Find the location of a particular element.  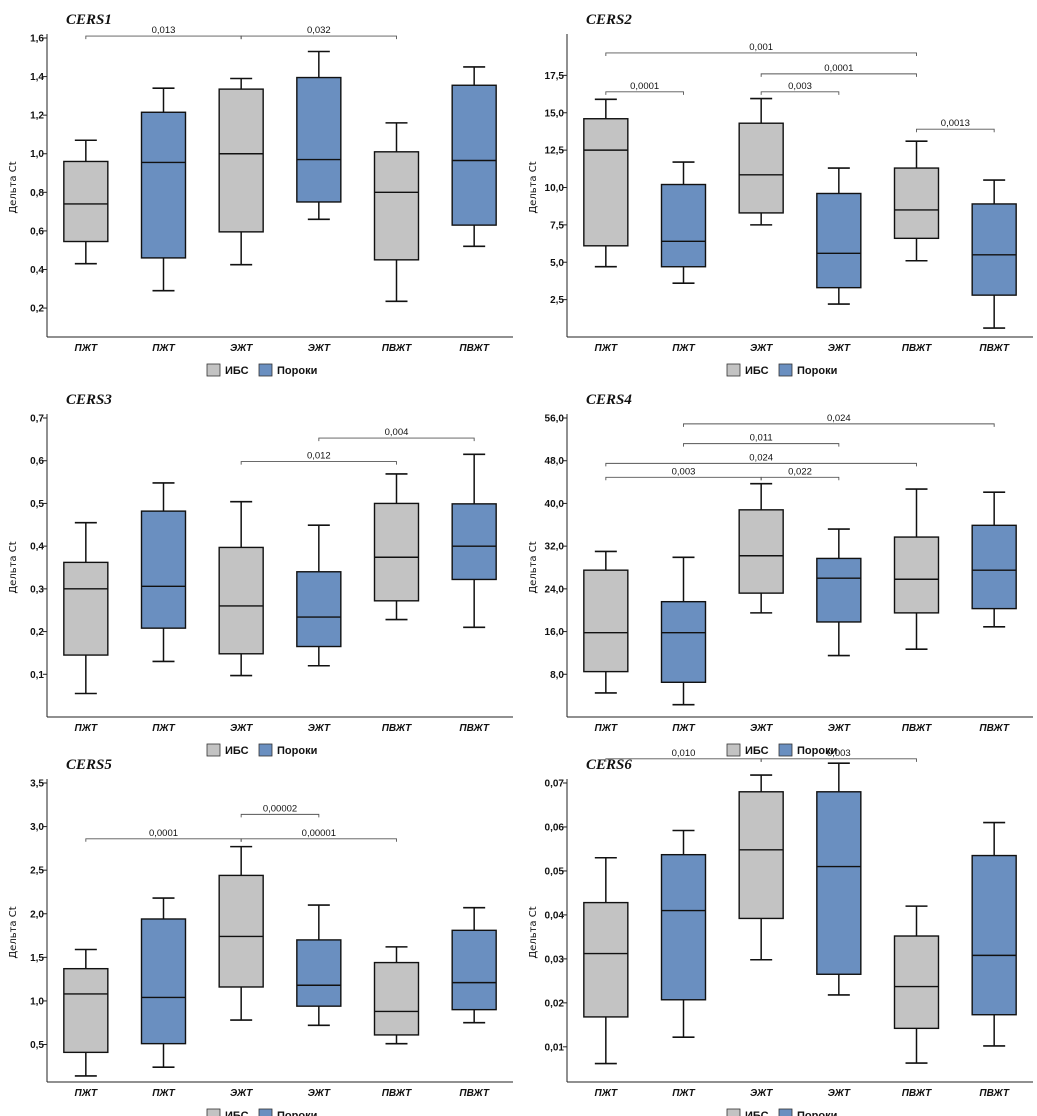

p-value-label: 0,012 is located at coordinates (319, 456).